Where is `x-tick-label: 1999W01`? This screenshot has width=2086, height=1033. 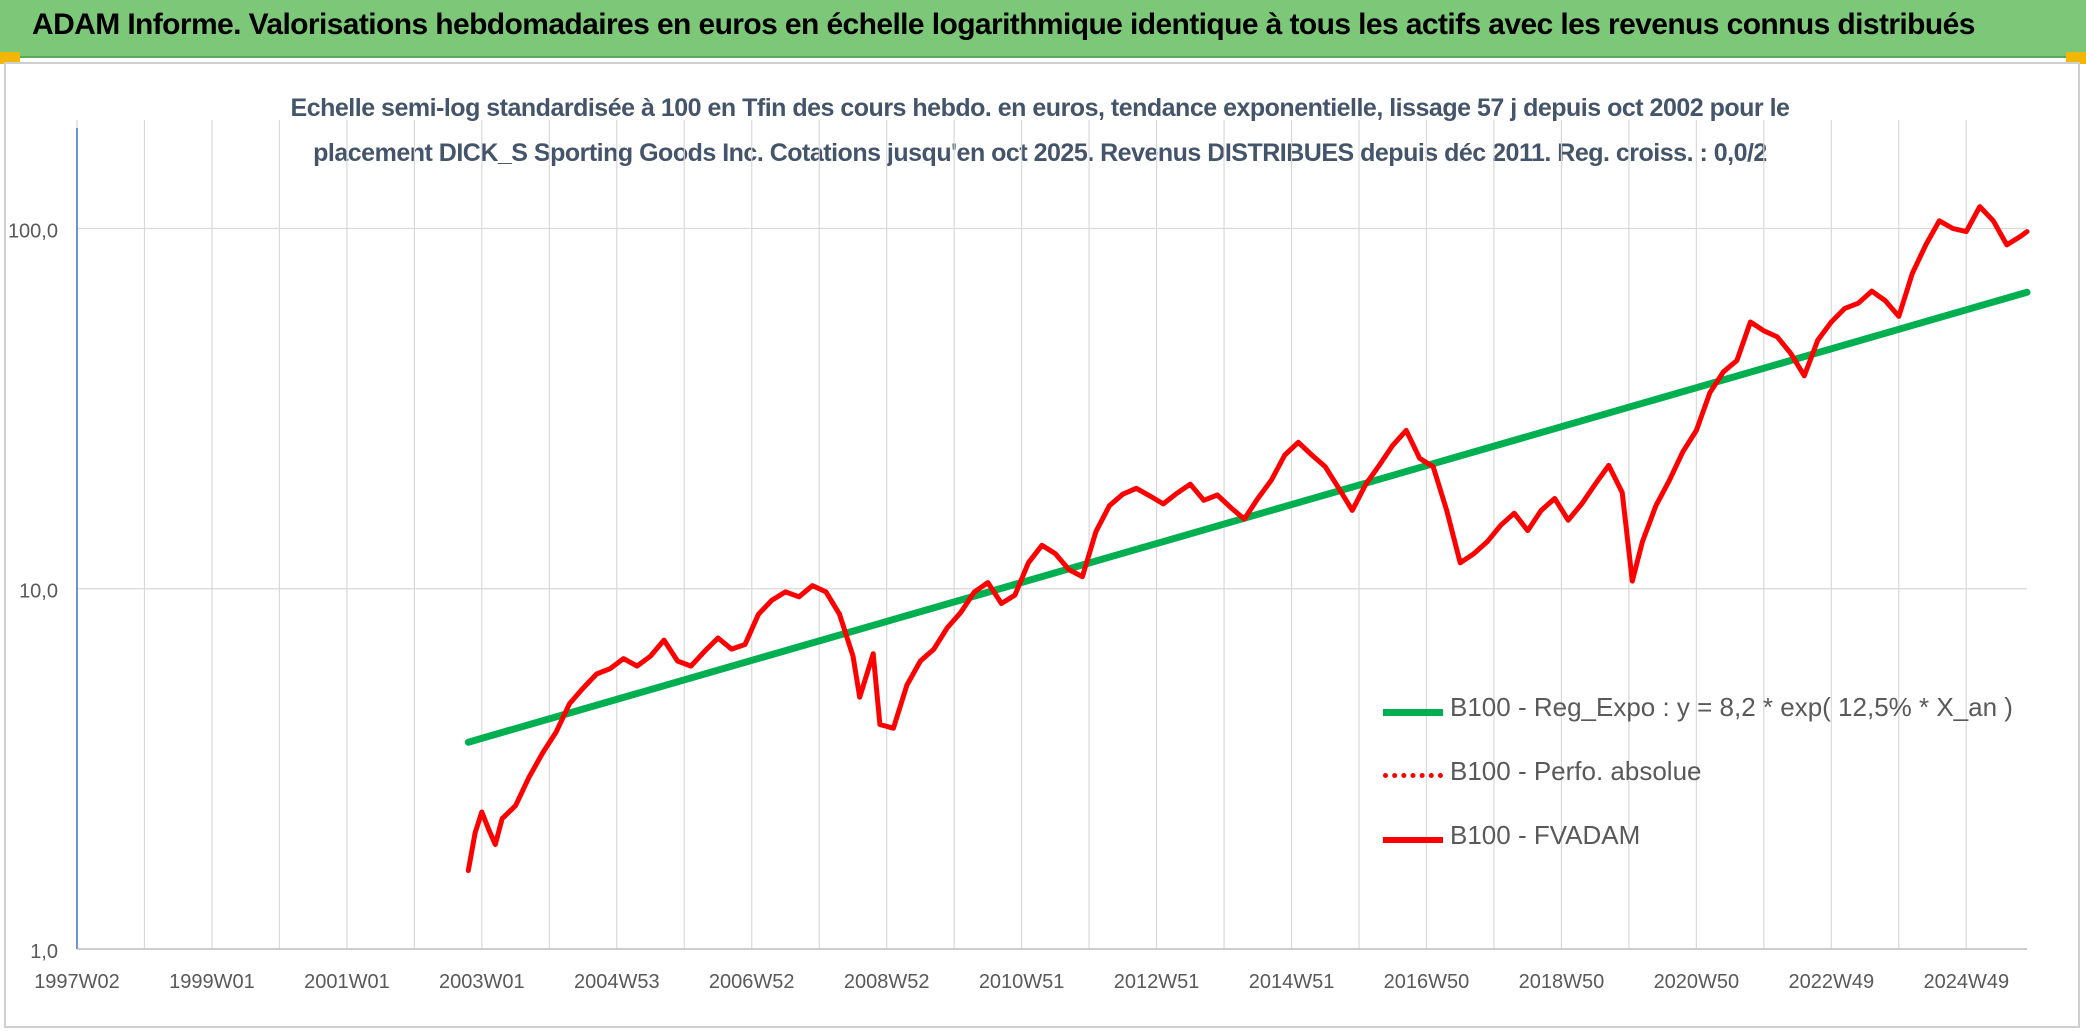 x-tick-label: 1999W01 is located at coordinates (212, 982).